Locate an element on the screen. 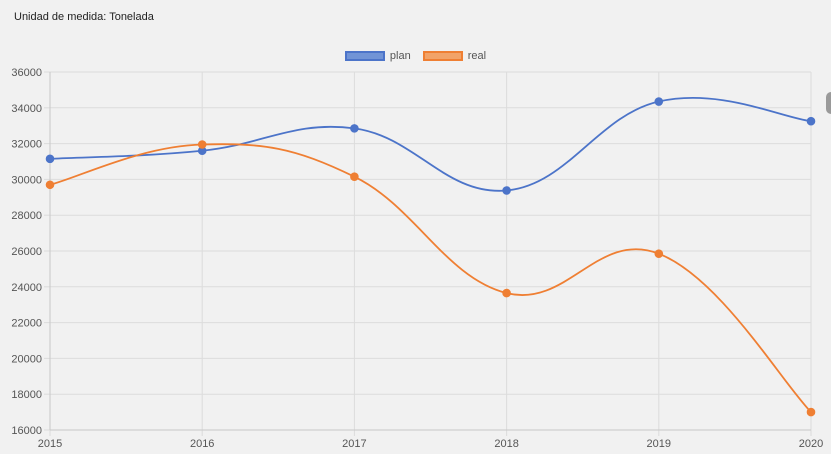 This screenshot has width=831, height=454. legend-swatch-real is located at coordinates (442, 56).